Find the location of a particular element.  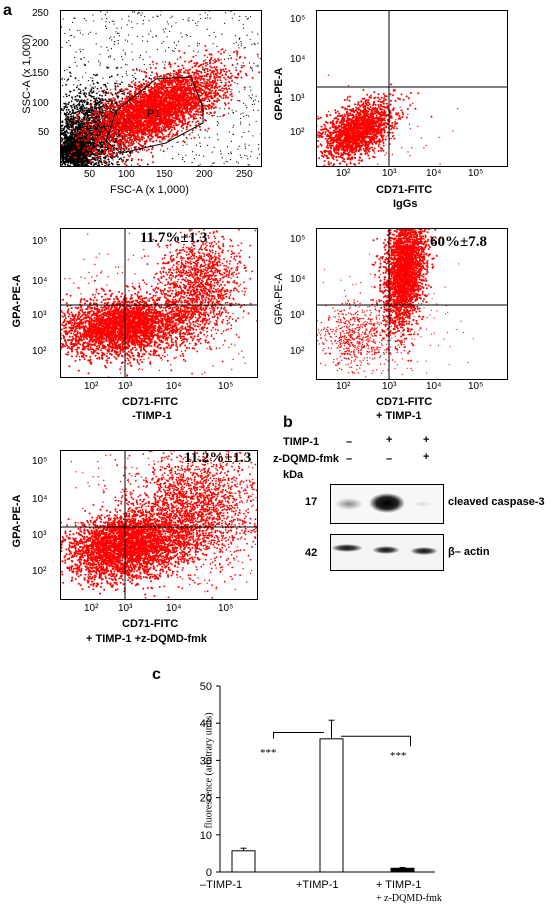

sig-stars-right: *** is located at coordinates (398, 756).